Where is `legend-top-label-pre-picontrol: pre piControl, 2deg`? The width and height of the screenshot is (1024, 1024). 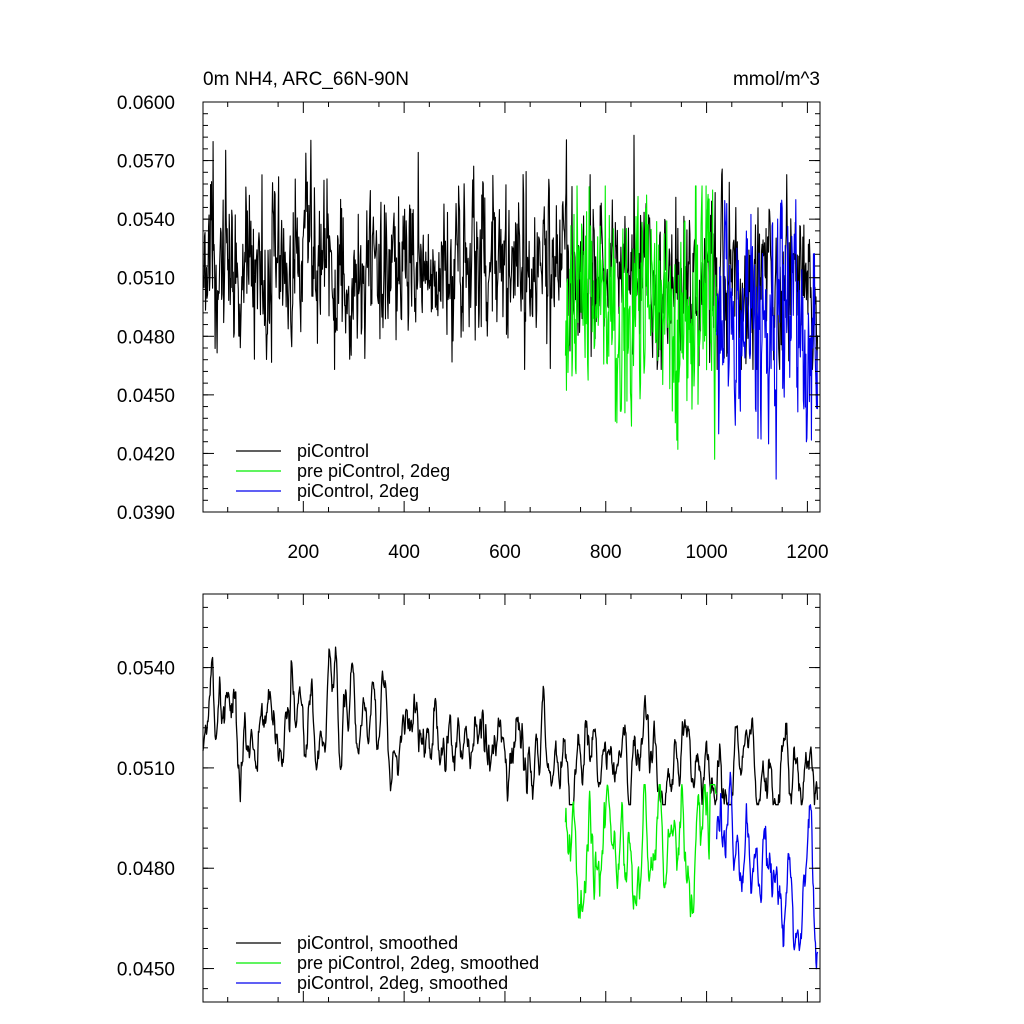
legend-top-label-pre-picontrol: pre piControl, 2deg is located at coordinates (373, 471).